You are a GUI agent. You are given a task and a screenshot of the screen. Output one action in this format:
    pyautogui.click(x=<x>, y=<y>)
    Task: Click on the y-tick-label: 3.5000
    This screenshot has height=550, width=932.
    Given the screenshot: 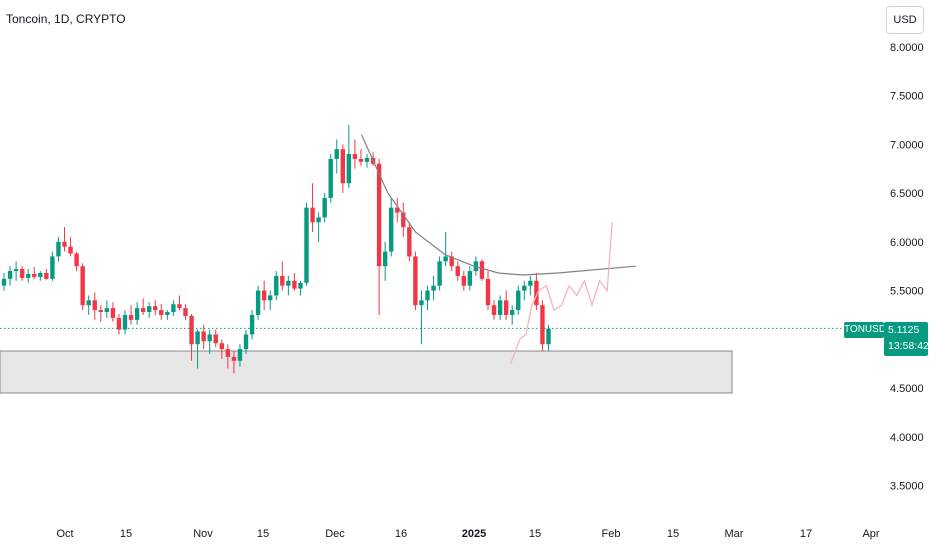 What is the action you would take?
    pyautogui.click(x=907, y=487)
    